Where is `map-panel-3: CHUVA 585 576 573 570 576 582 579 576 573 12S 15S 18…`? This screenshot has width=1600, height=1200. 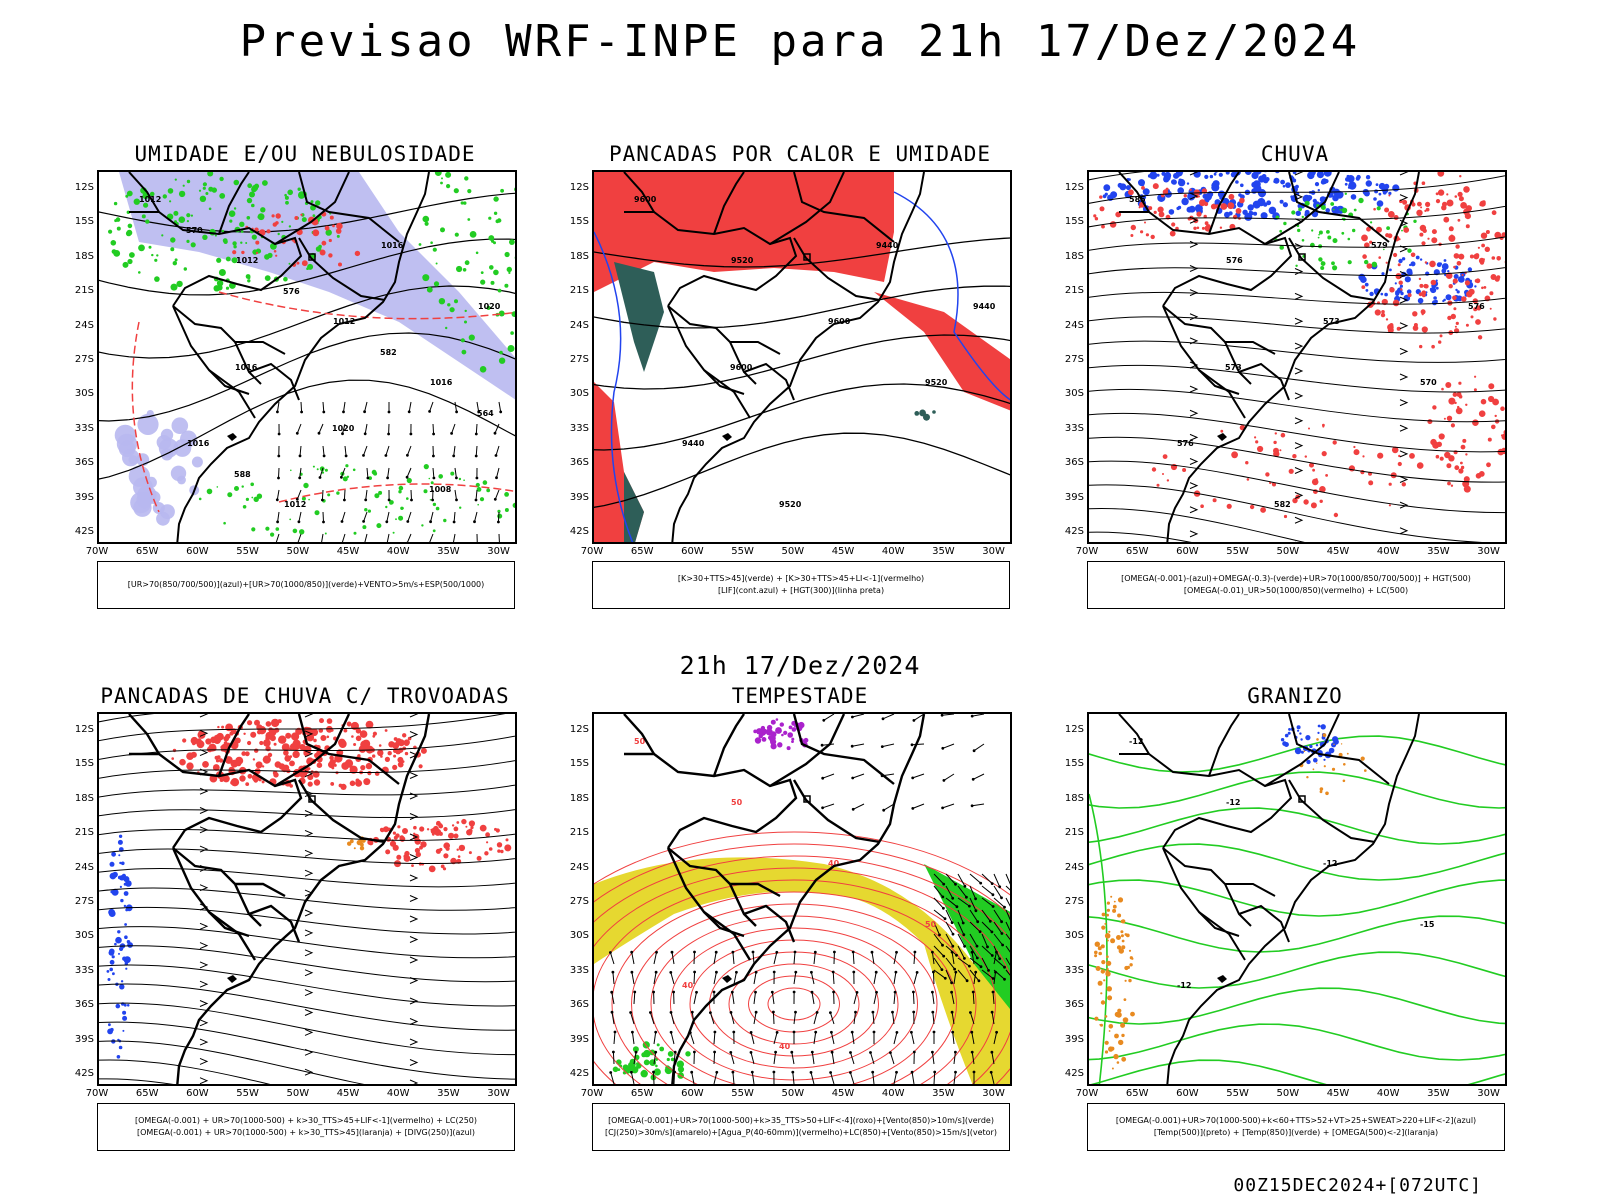
map-panel-3: CHUVA 585 576 573 570 576 582 579 576 573 12S 15S 18… is located at coordinates (1295, 377).